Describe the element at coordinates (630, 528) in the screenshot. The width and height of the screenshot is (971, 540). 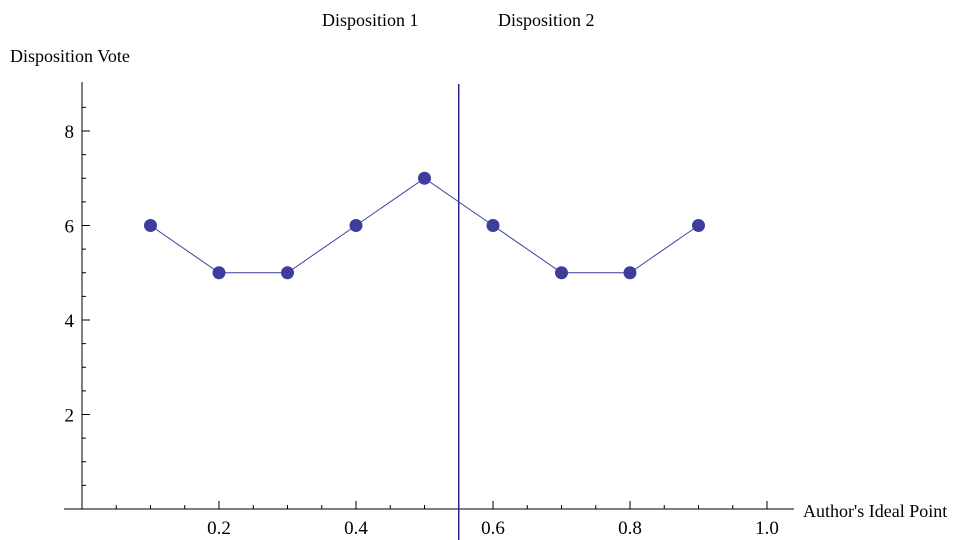
I see `x-tick-label: 0.8` at that location.